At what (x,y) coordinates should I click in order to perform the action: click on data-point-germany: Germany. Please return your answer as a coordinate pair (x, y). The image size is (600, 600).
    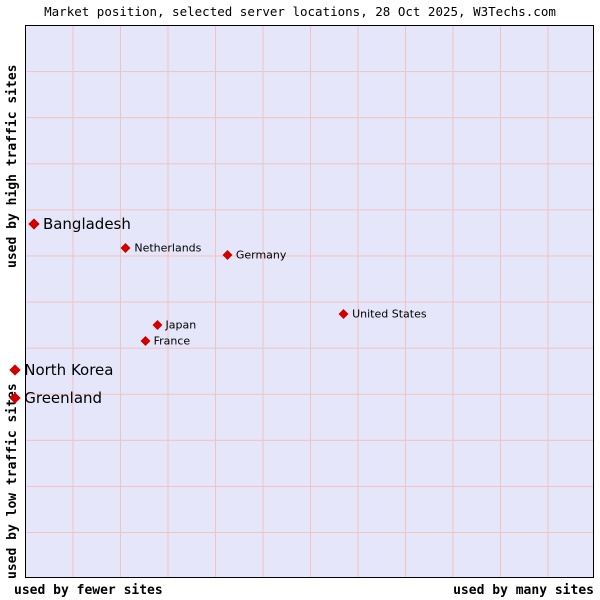
    Looking at the image, I should click on (254, 255).